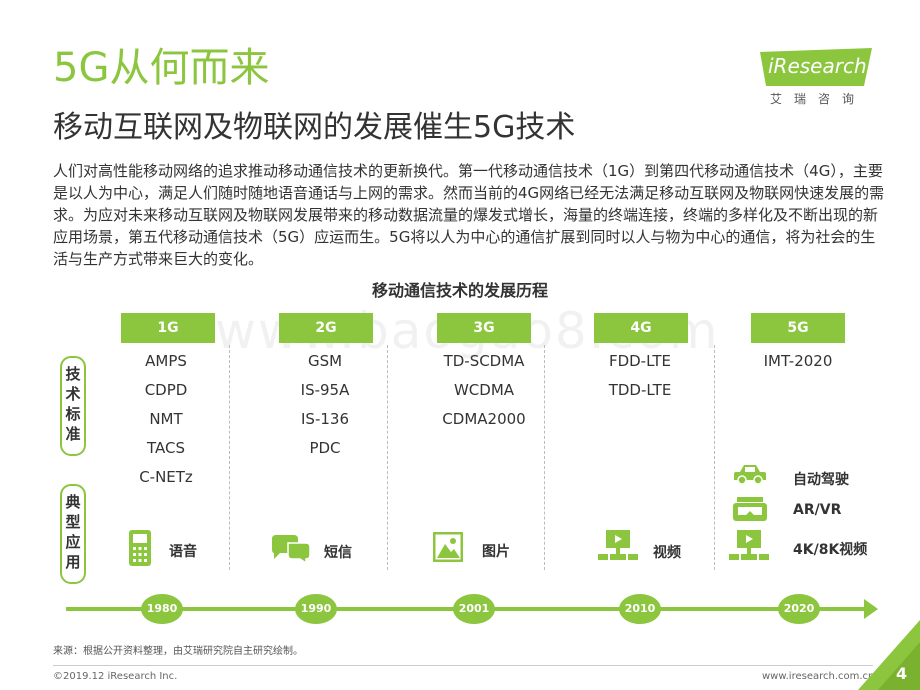 The height and width of the screenshot is (690, 920). What do you see at coordinates (496, 552) in the screenshot?
I see `app-label: 图片` at bounding box center [496, 552].